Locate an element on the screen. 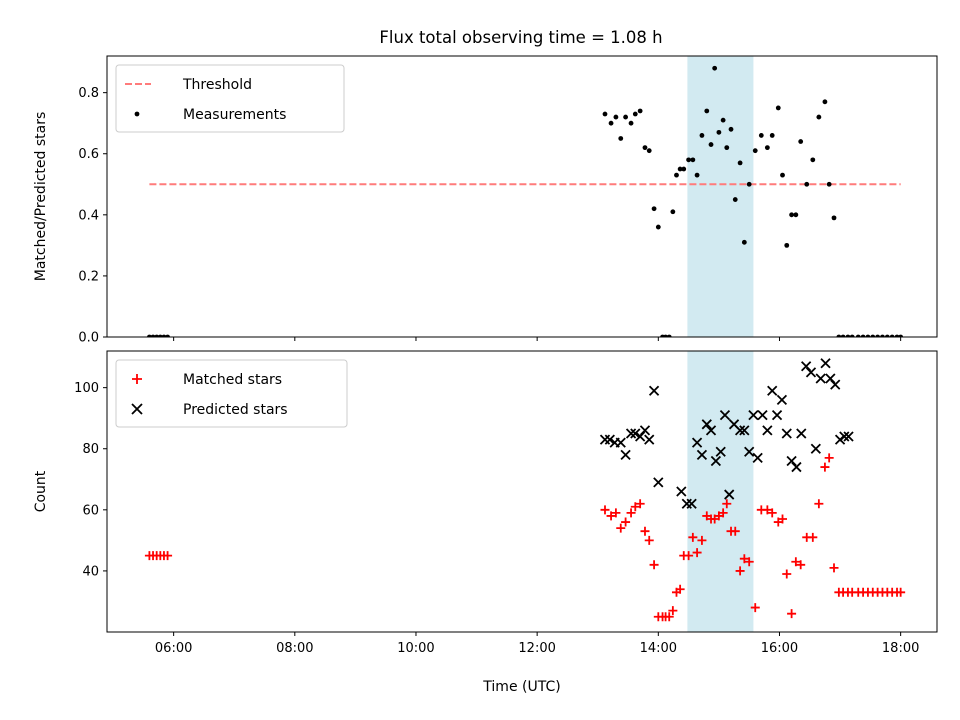 The width and height of the screenshot is (960, 720). legend-label: Measurements is located at coordinates (234, 115).